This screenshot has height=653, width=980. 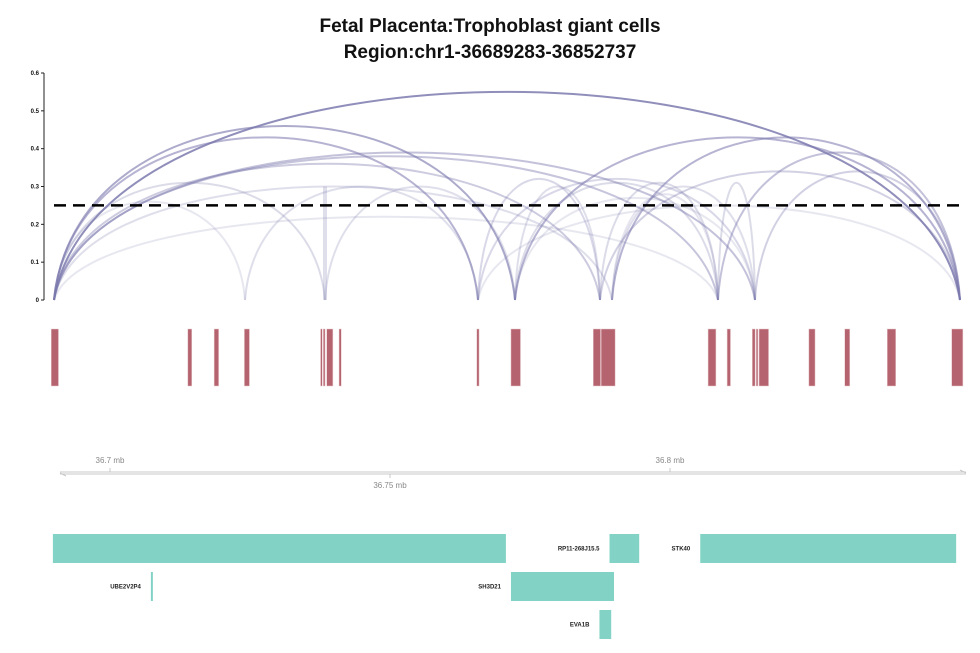 I want to click on y-axis: 0 0.1 0.2 0.3 0.4 0.5 0.6, so click(x=38, y=187).